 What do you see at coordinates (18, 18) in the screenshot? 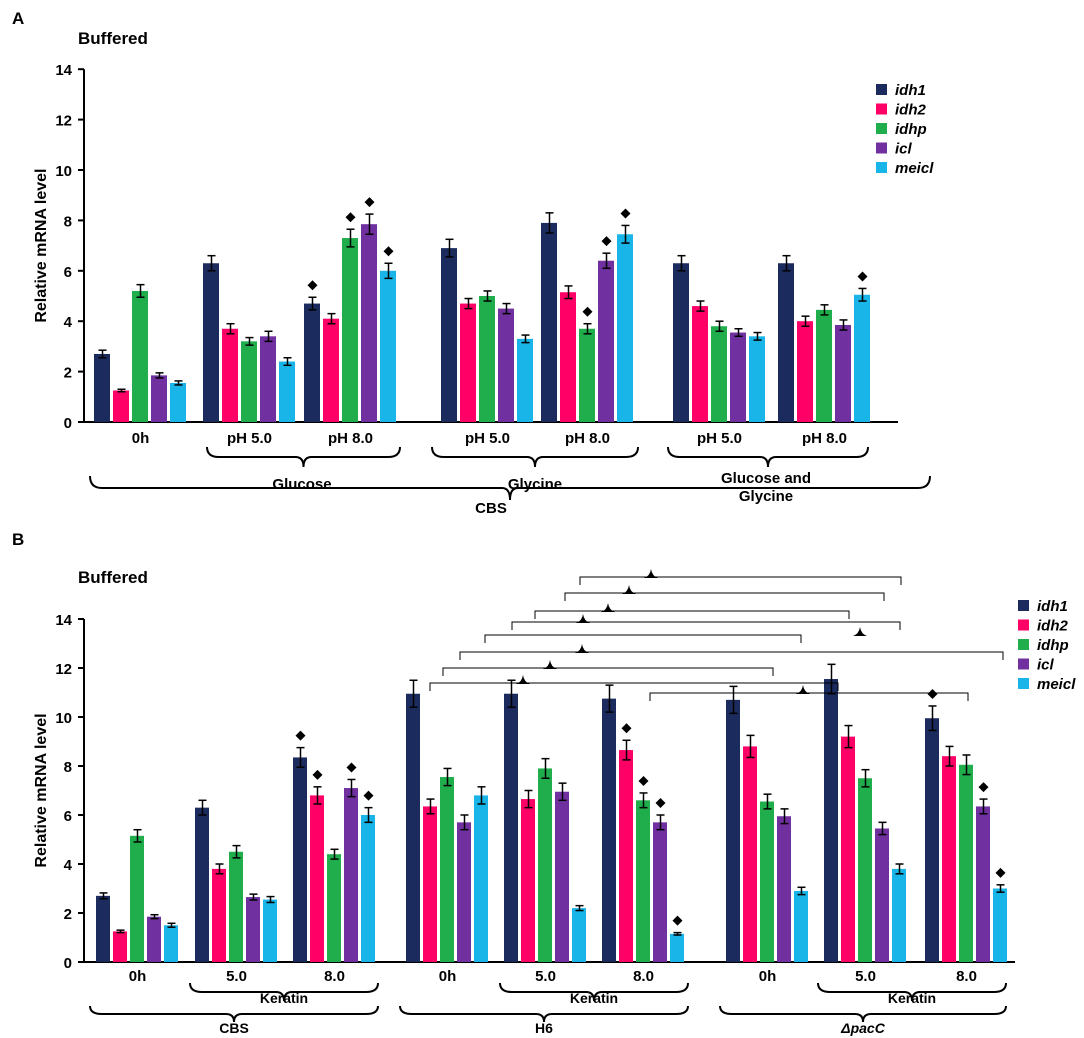
I see `panel-letter-a: A` at bounding box center [18, 18].